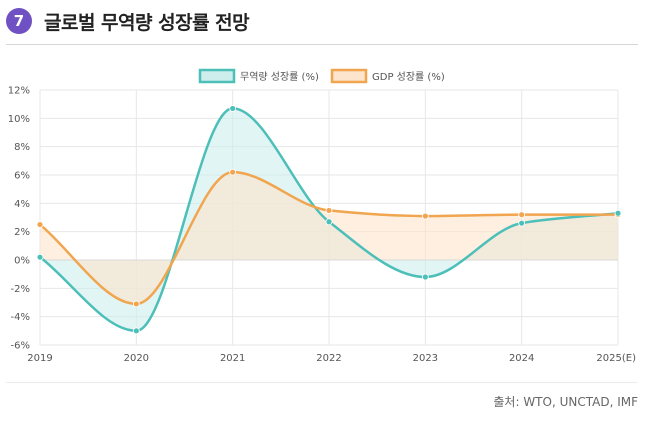 The image size is (658, 421). What do you see at coordinates (565, 402) in the screenshot?
I see `source-note: 출처: WTO, UNCTAD, IMF` at bounding box center [565, 402].